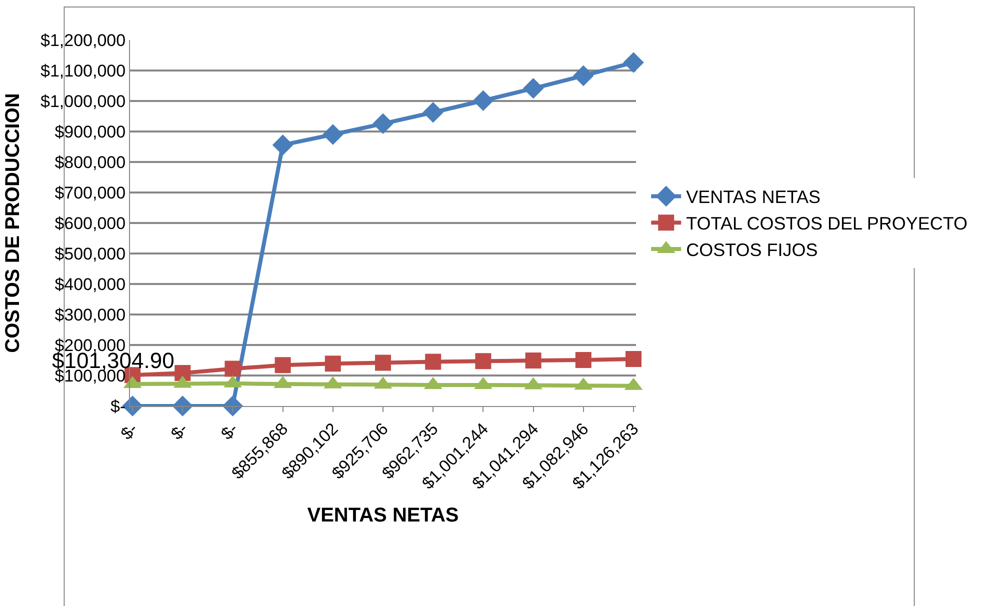 The height and width of the screenshot is (606, 985). I want to click on y-tick-label: $600,000, so click(90, 223).